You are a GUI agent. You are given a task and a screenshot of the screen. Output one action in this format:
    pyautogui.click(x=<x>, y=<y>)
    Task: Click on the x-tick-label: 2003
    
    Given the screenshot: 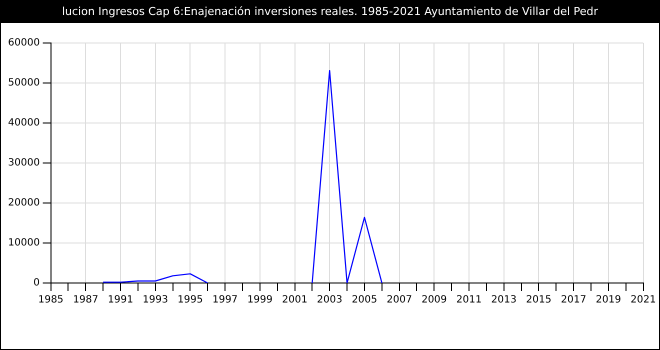 What is the action you would take?
    pyautogui.click(x=329, y=300)
    